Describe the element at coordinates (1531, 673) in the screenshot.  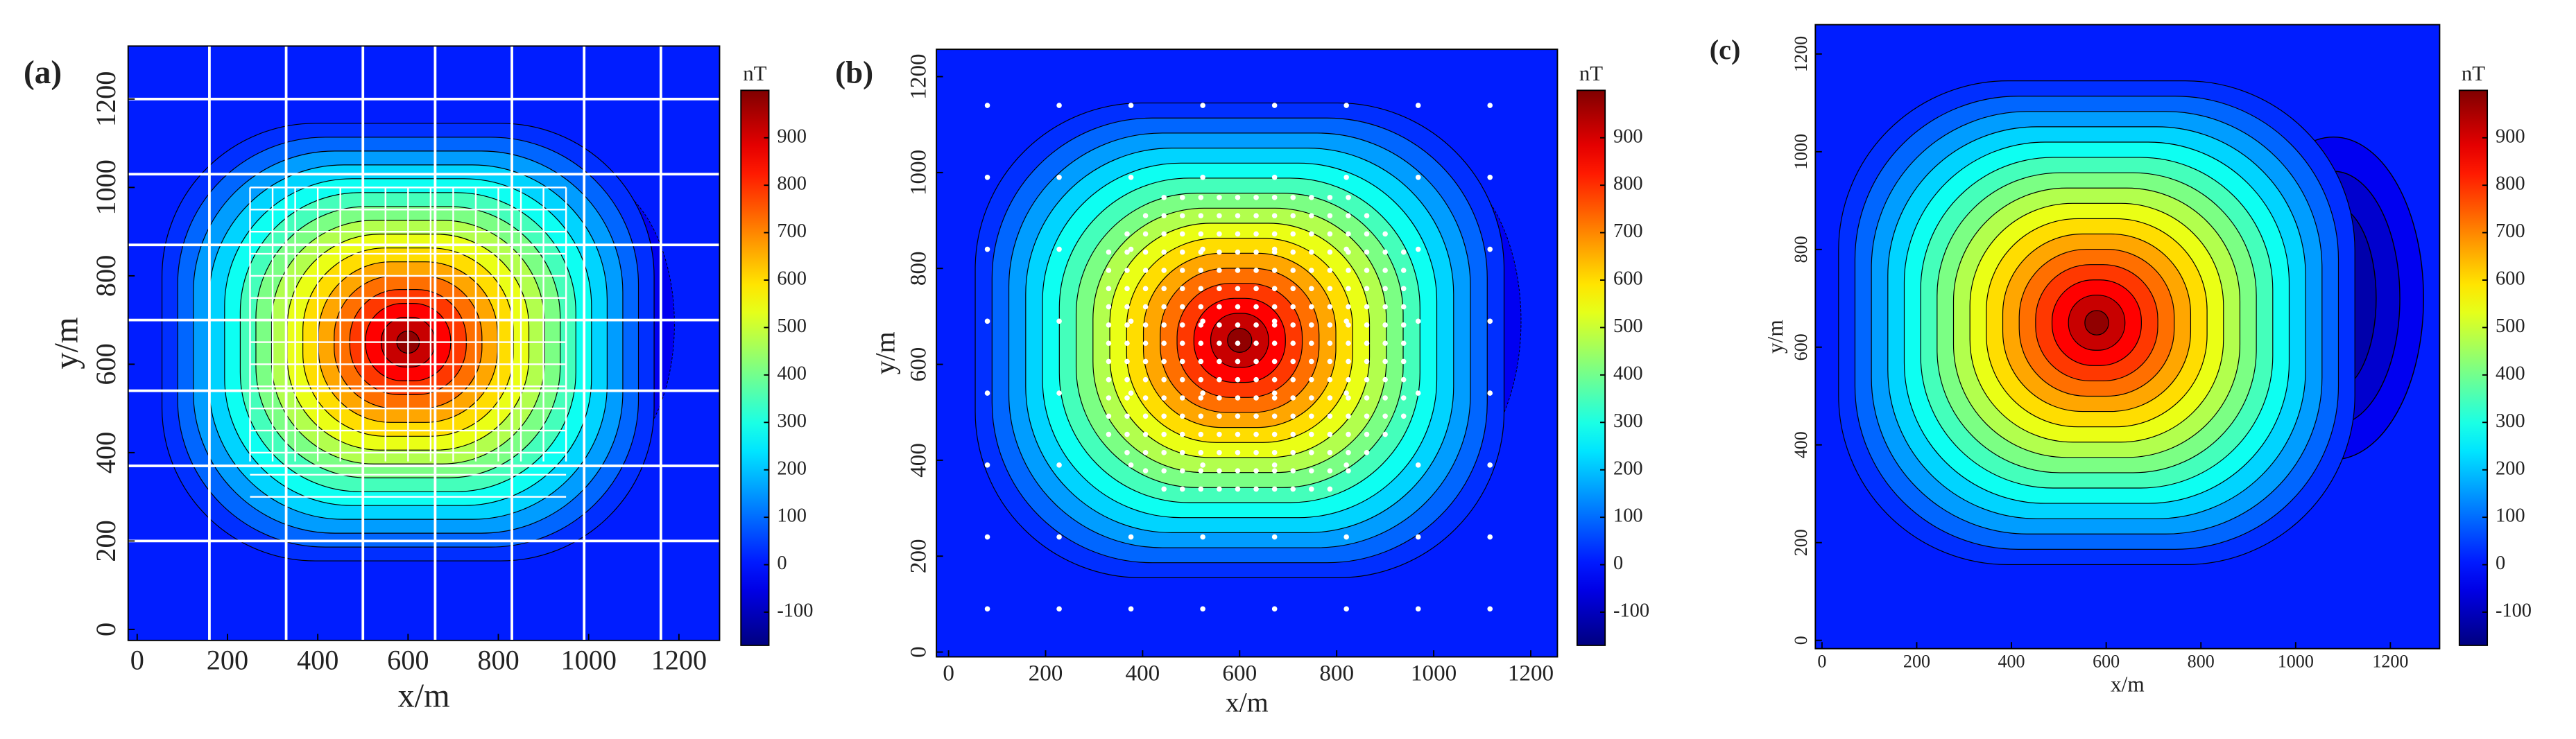
I see `x-tick-label: 1200` at that location.